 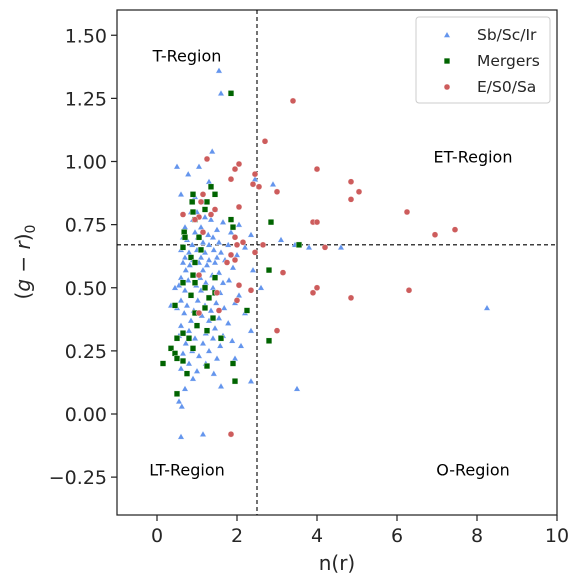 I want to click on y-tick-label: 1.00, so click(x=86, y=163).